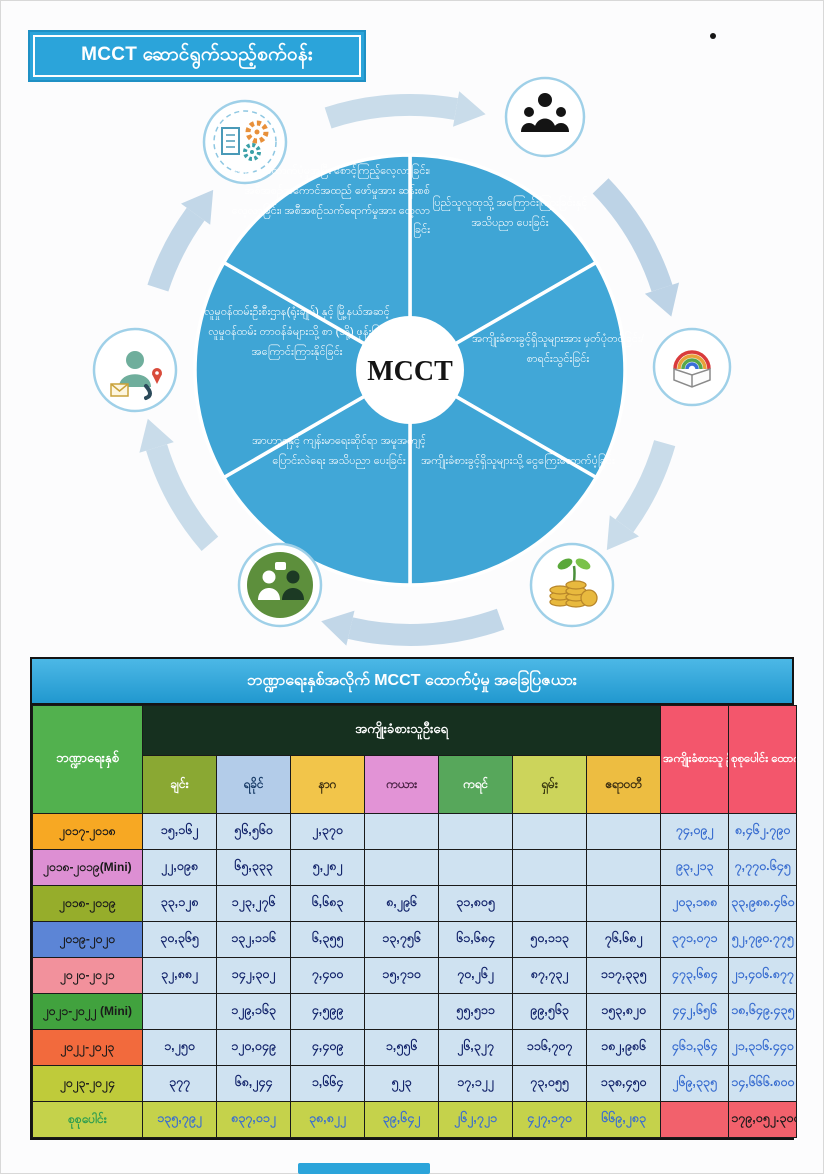 Image resolution: width=824 pixels, height=1174 pixels. I want to click on table-cell: ၁,၅၅၆, so click(401, 1047).